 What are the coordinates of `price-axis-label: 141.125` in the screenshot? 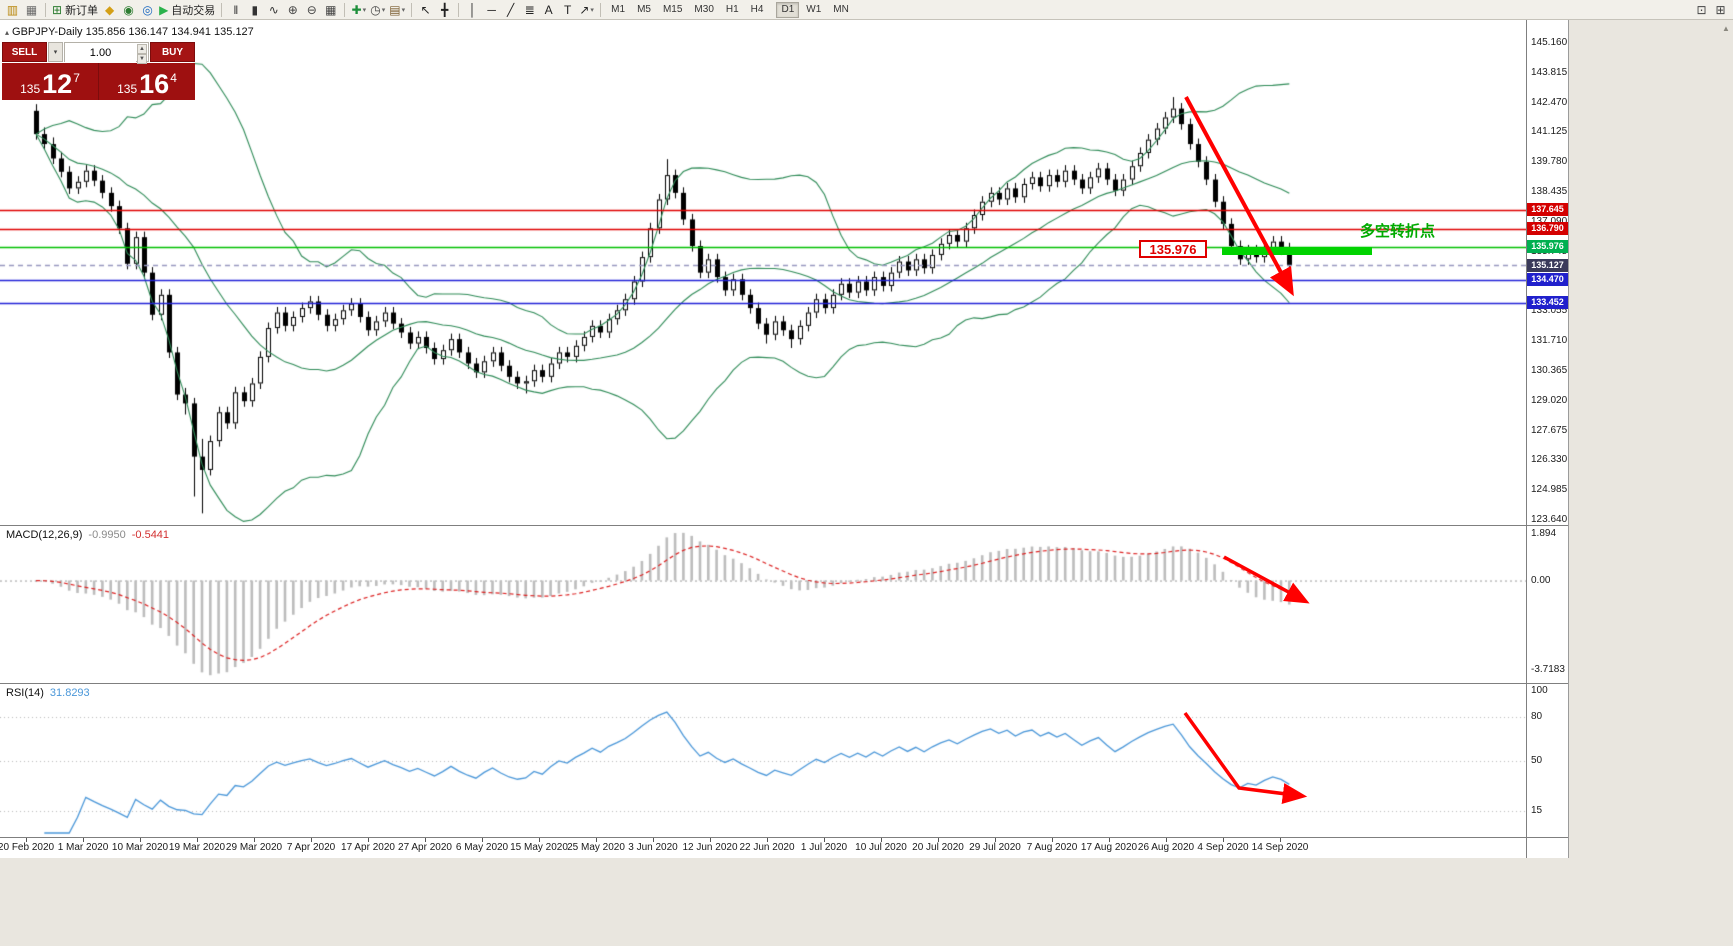 It's located at (1549, 132).